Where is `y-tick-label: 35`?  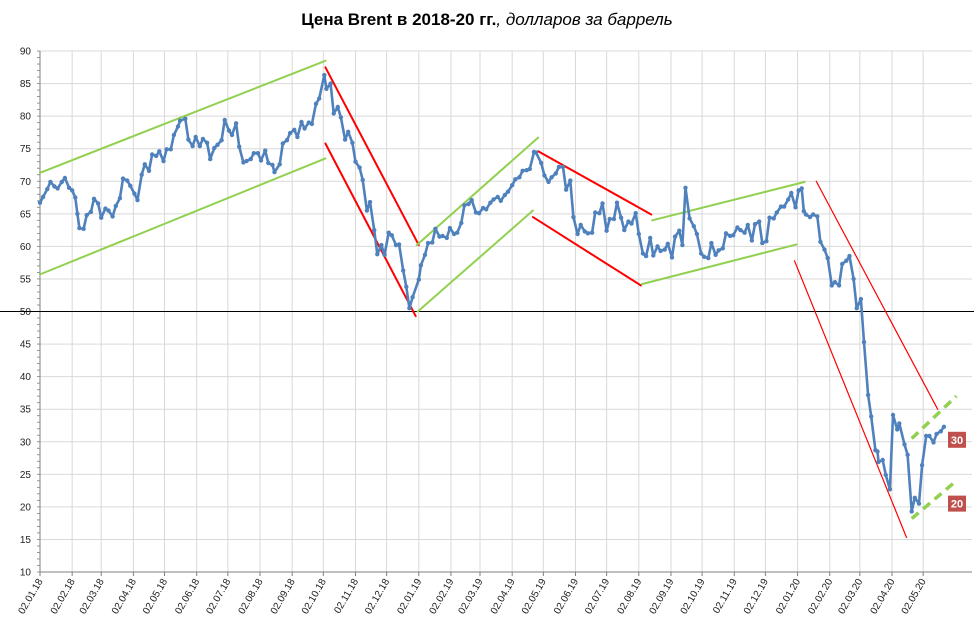 y-tick-label: 35 is located at coordinates (26, 410).